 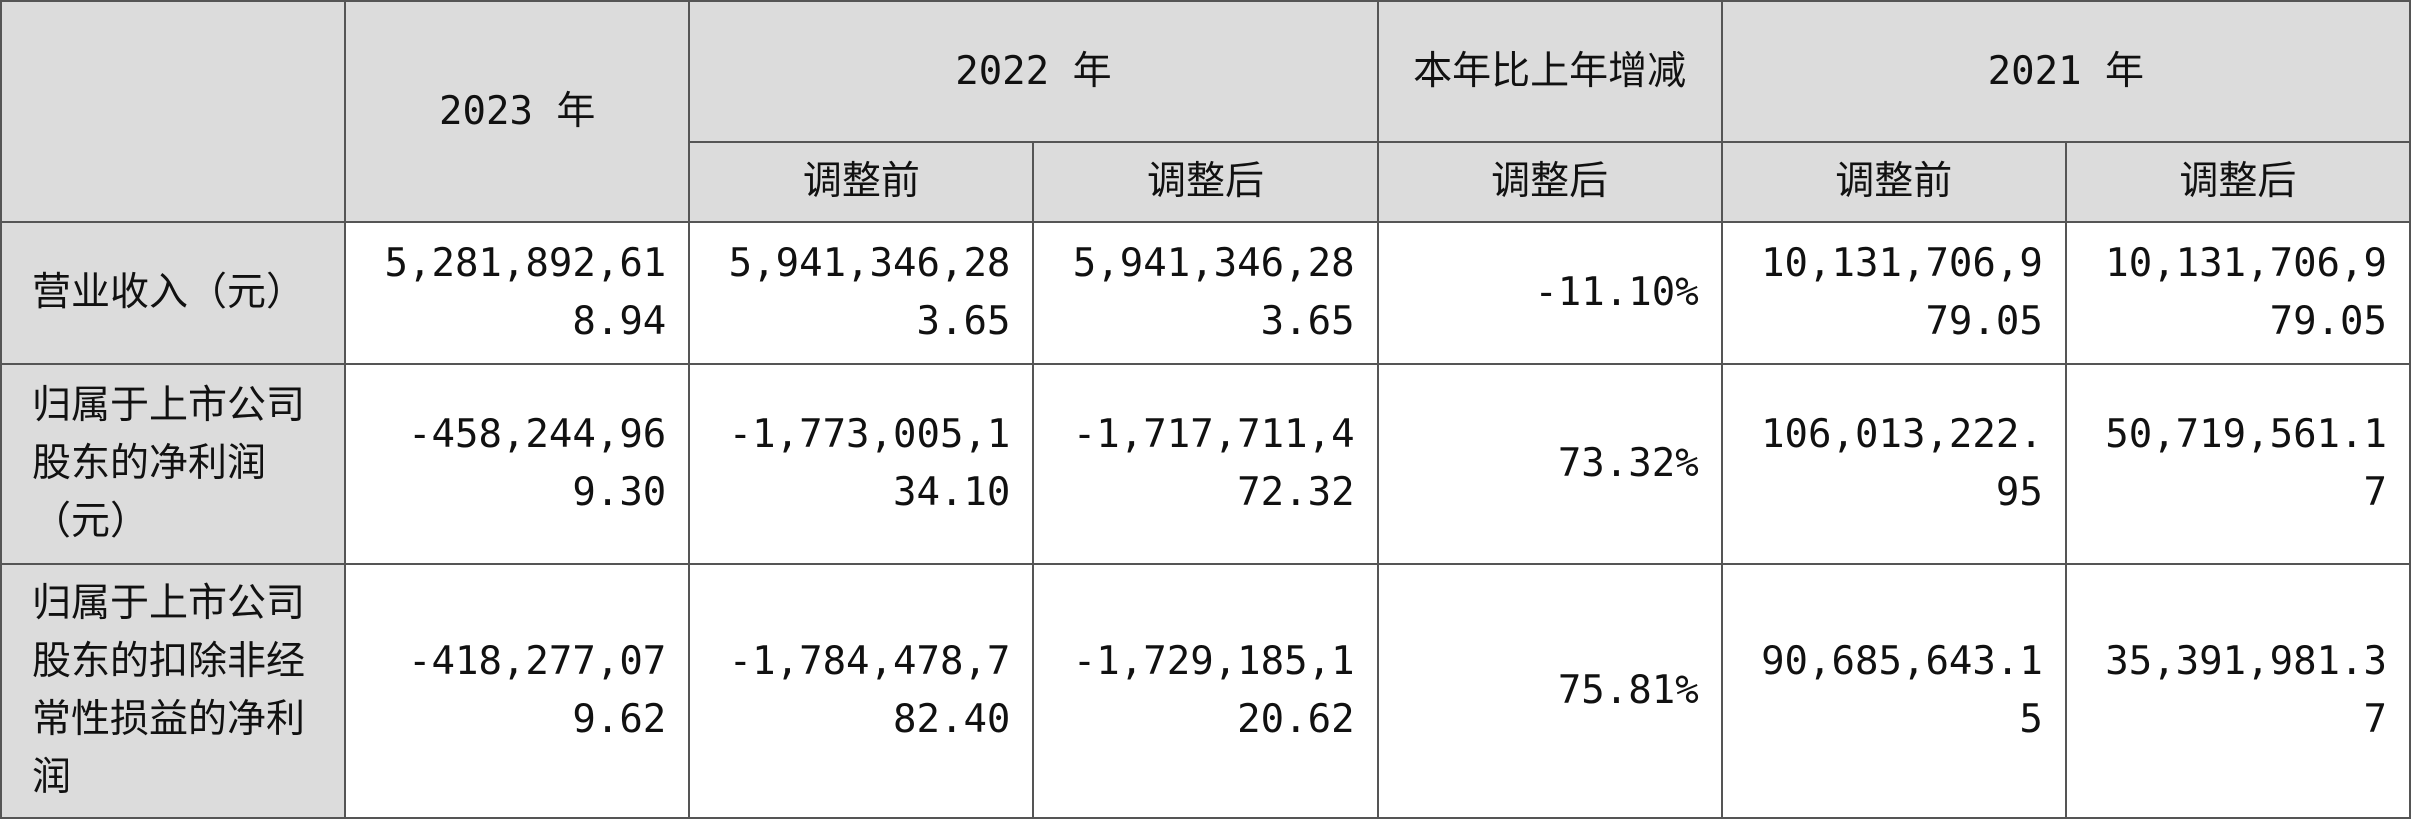 I want to click on value-cell: -11.10%, so click(x=1549, y=293).